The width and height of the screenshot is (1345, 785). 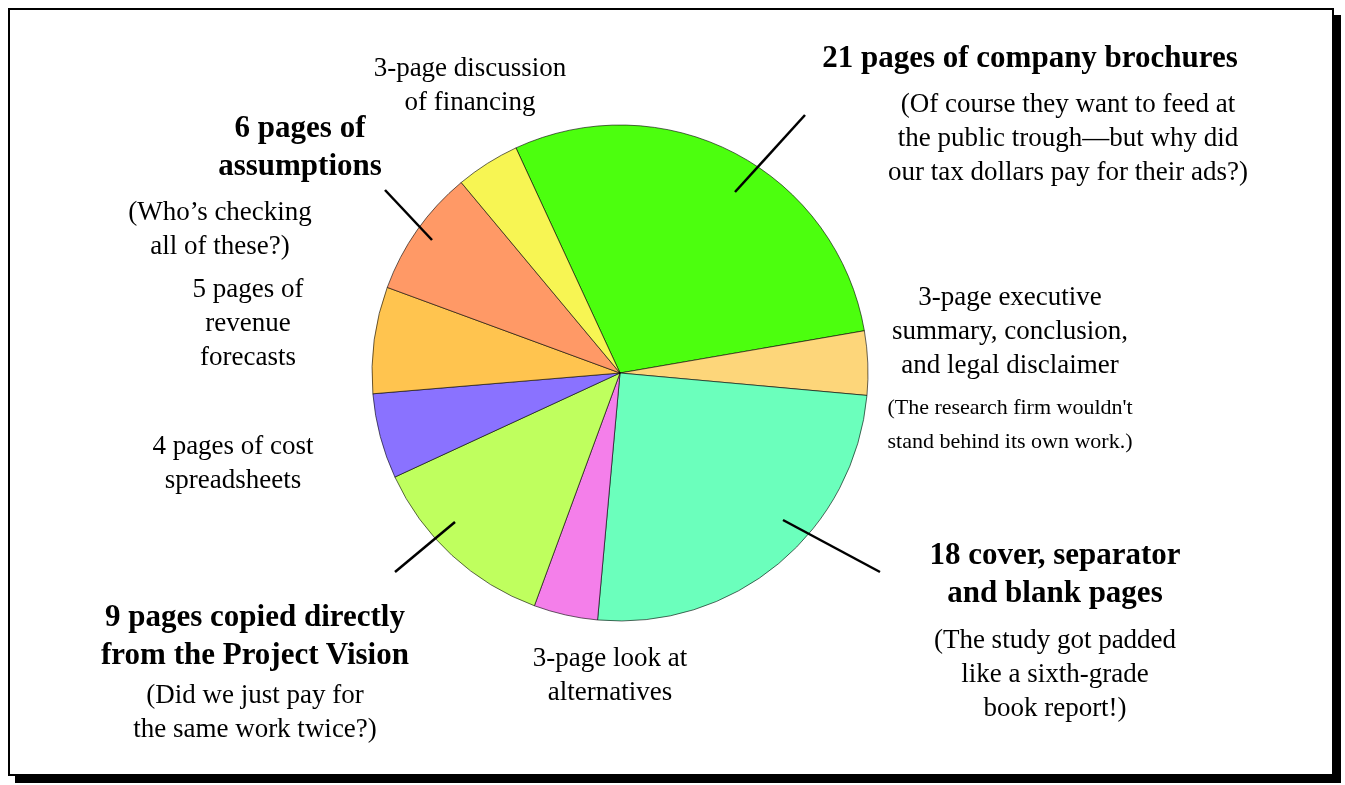 What do you see at coordinates (255, 634) in the screenshot?
I see `slice-label: 9 pages copied directly from the Project Vision` at bounding box center [255, 634].